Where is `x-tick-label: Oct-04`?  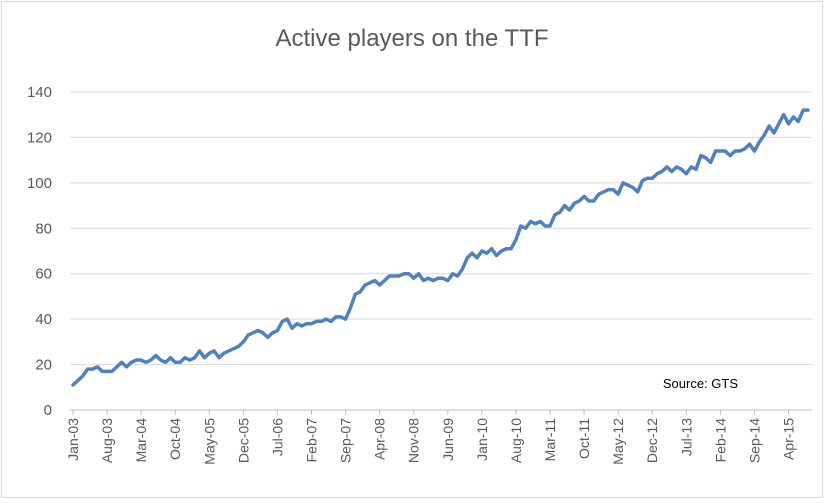 x-tick-label: Oct-04 is located at coordinates (175, 439).